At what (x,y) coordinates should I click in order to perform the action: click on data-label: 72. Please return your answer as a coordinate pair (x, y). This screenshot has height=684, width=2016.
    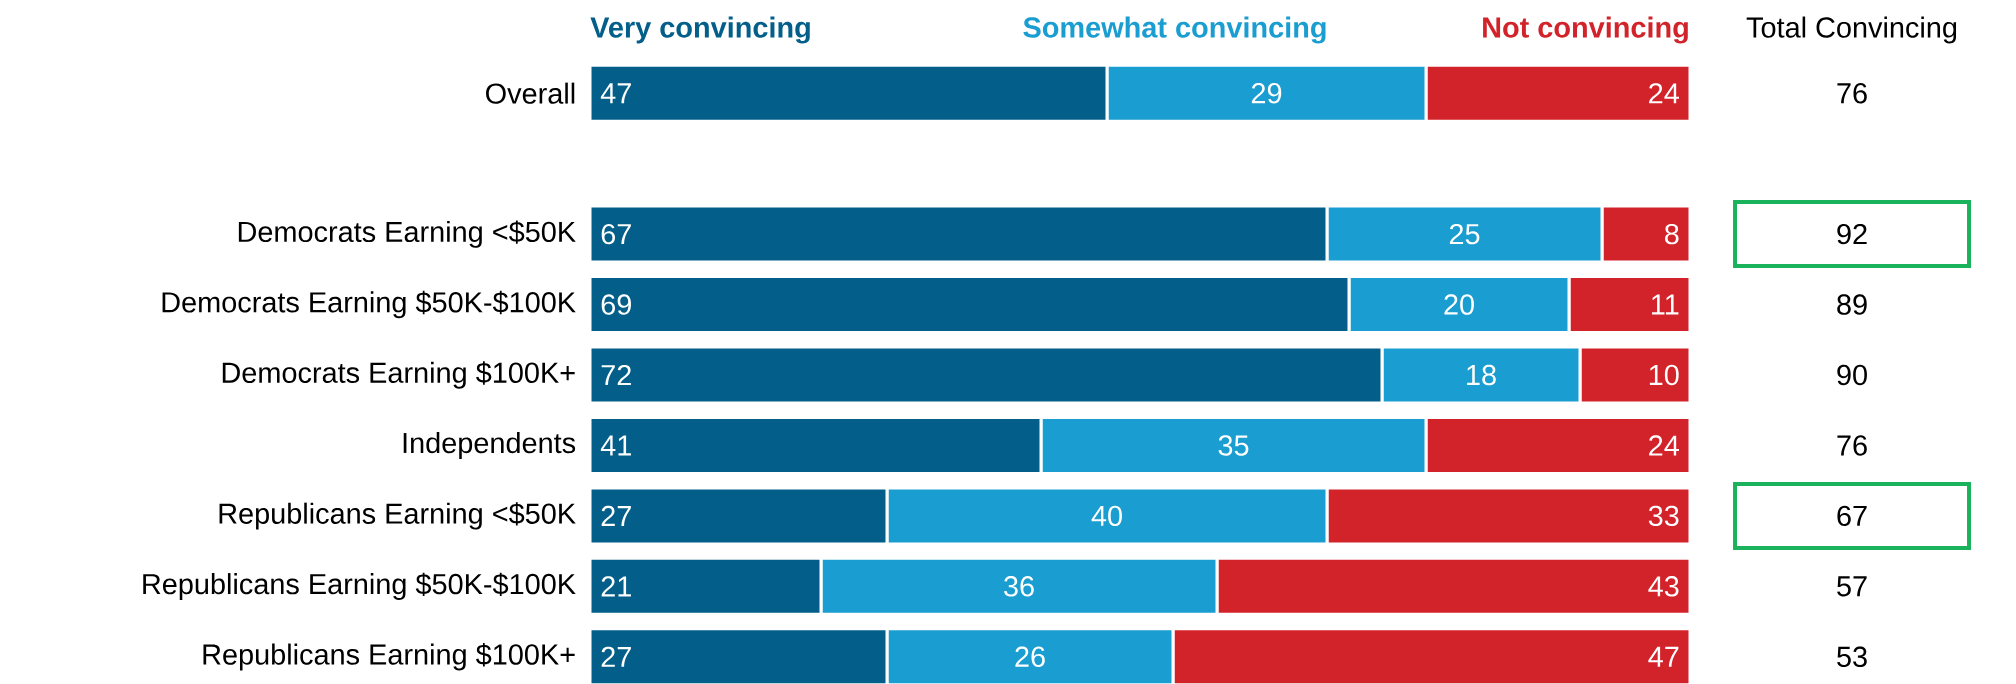
    Looking at the image, I should click on (616, 375).